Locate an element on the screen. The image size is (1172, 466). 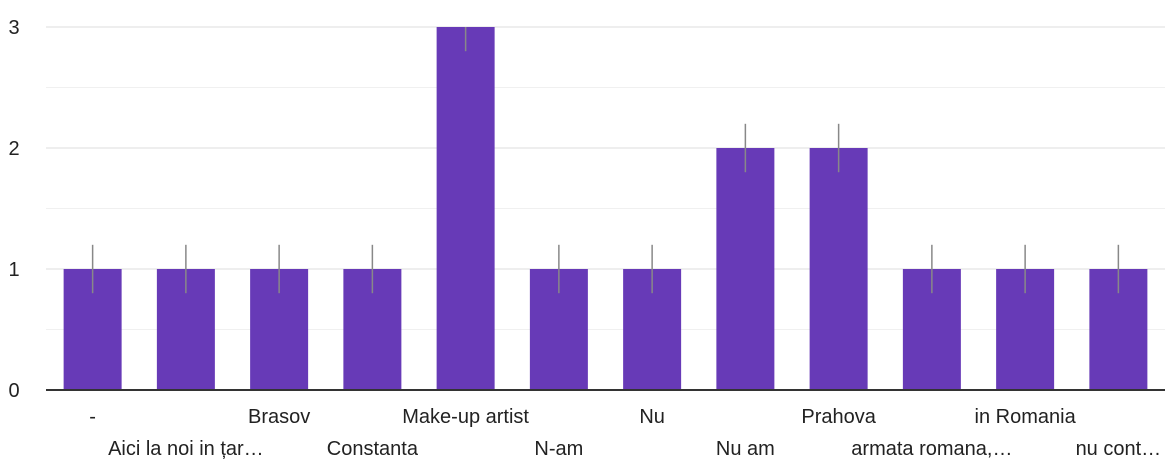
y-tick-label: 1 is located at coordinates (13, 270).